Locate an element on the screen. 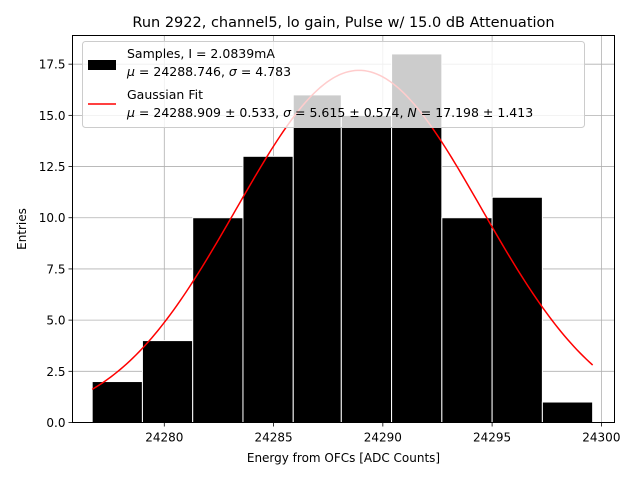 The height and width of the screenshot is (480, 640). y-axis-label: Entries is located at coordinates (22, 229).